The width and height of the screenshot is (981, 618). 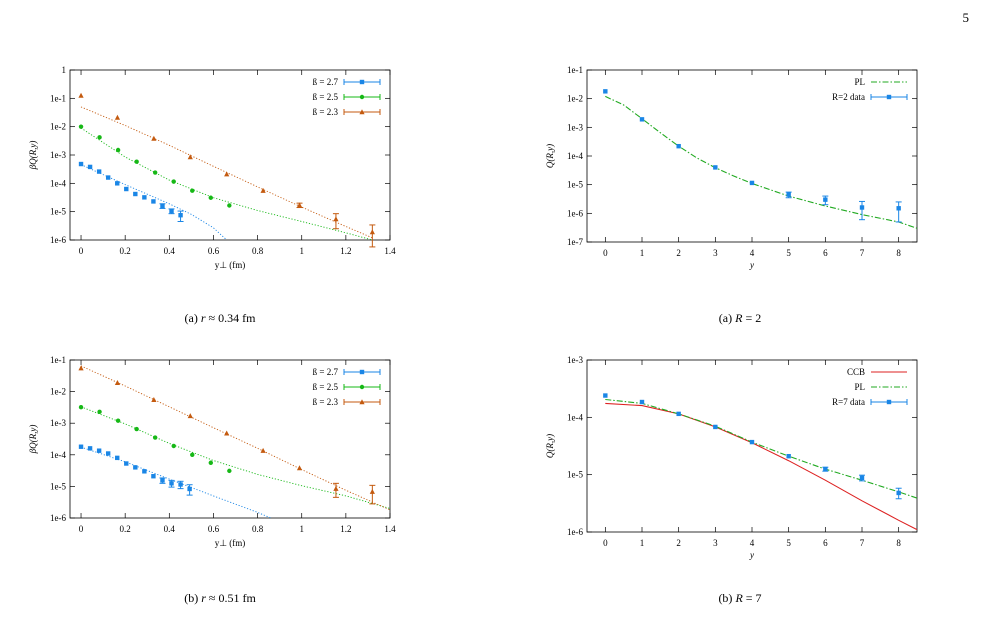 I want to click on legend-label: R=7 data, so click(x=848, y=402).